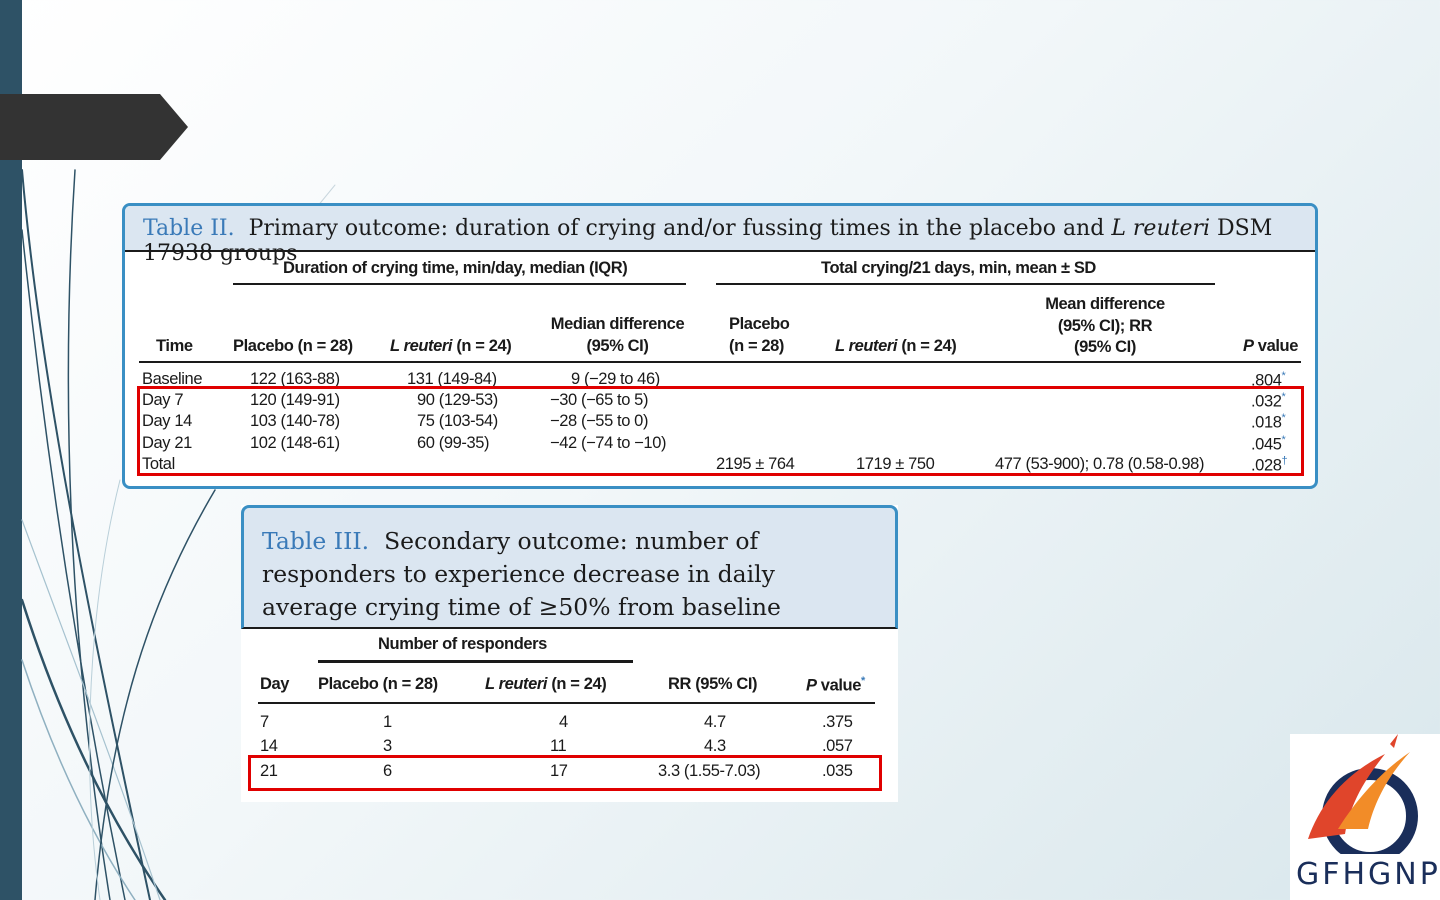  Describe the element at coordinates (174, 346) in the screenshot. I see `col-time: Time` at that location.